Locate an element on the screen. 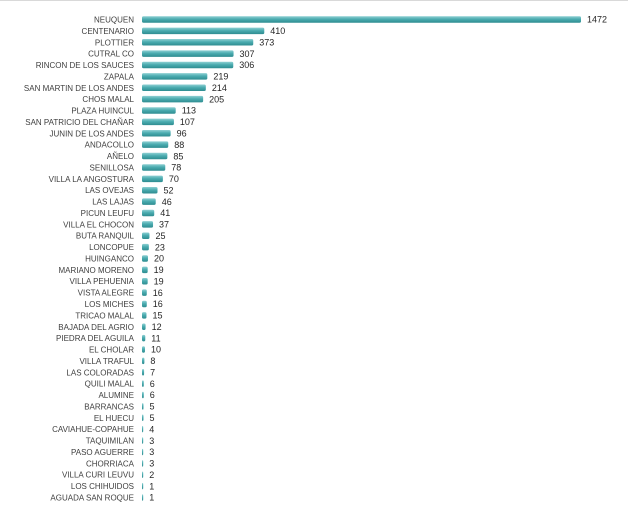 Image resolution: width=628 pixels, height=515 pixels. category-label: SENILLOSA is located at coordinates (112, 167).